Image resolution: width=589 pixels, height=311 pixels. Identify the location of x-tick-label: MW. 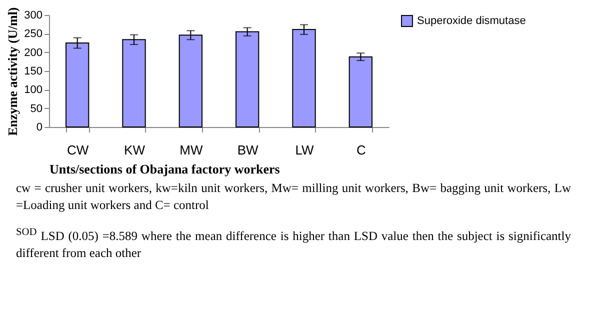
(192, 150).